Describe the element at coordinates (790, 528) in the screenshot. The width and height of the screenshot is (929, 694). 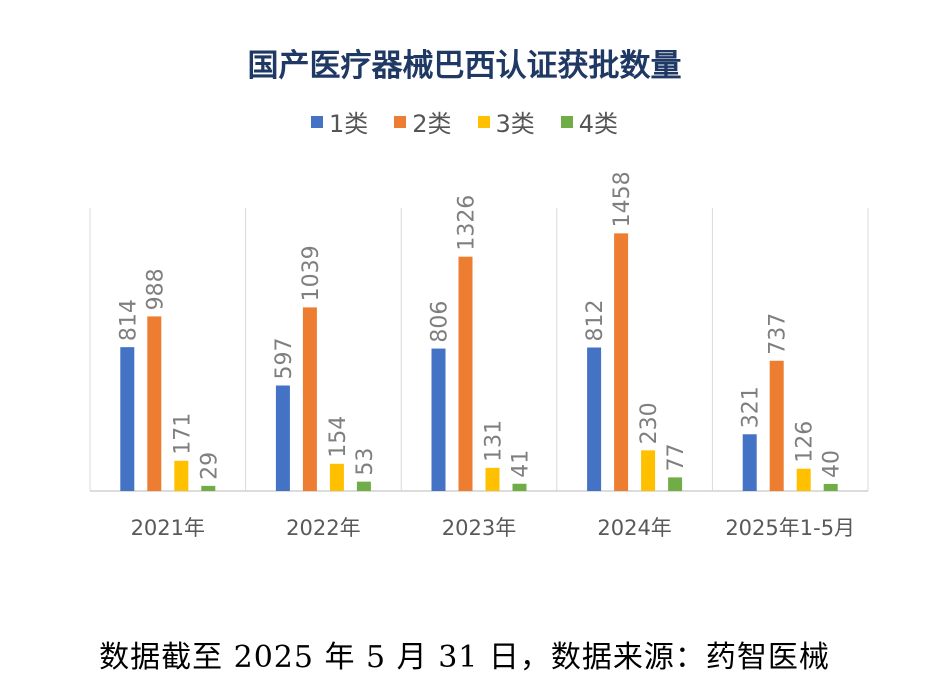
I see `x-tick-label: 2025年1-5月` at that location.